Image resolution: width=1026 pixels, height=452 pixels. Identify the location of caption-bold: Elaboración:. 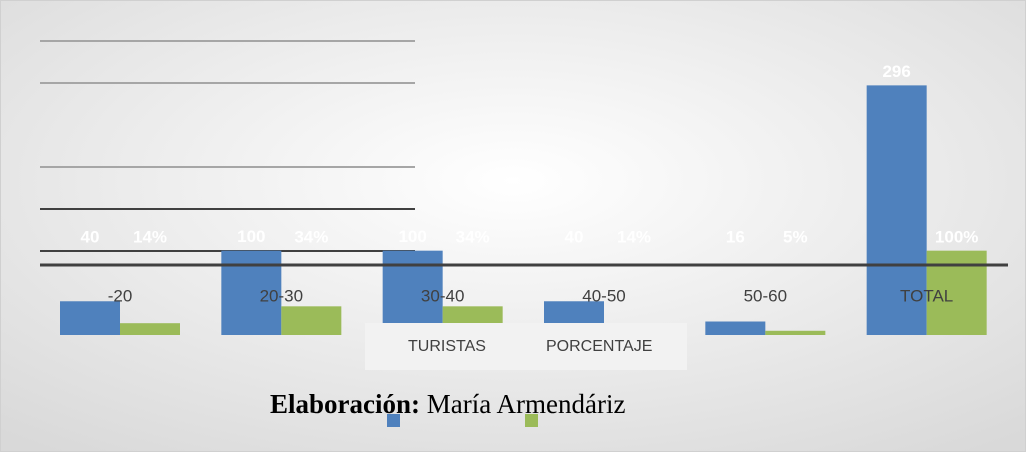
(345, 404).